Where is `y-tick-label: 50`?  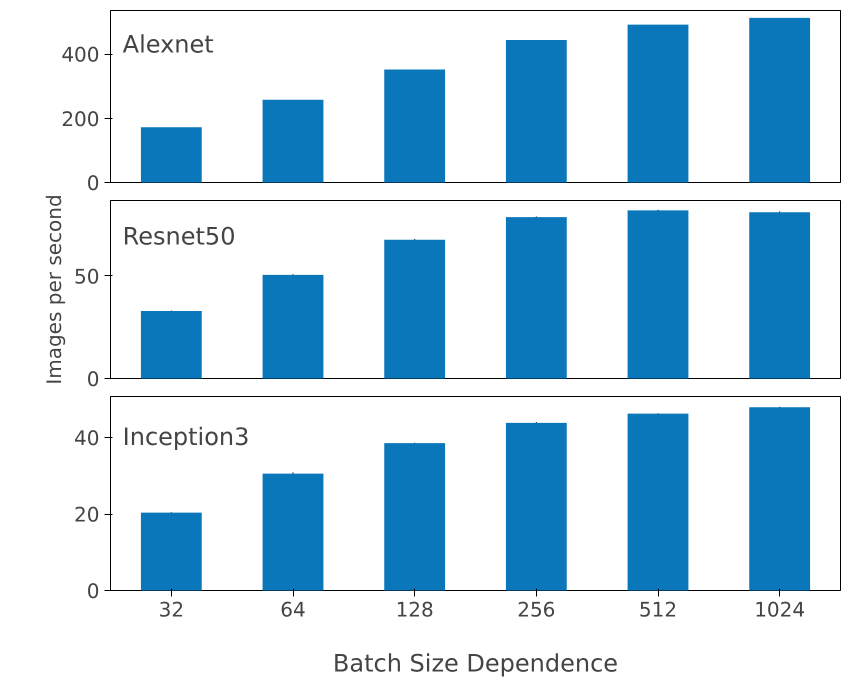 y-tick-label: 50 is located at coordinates (87, 276).